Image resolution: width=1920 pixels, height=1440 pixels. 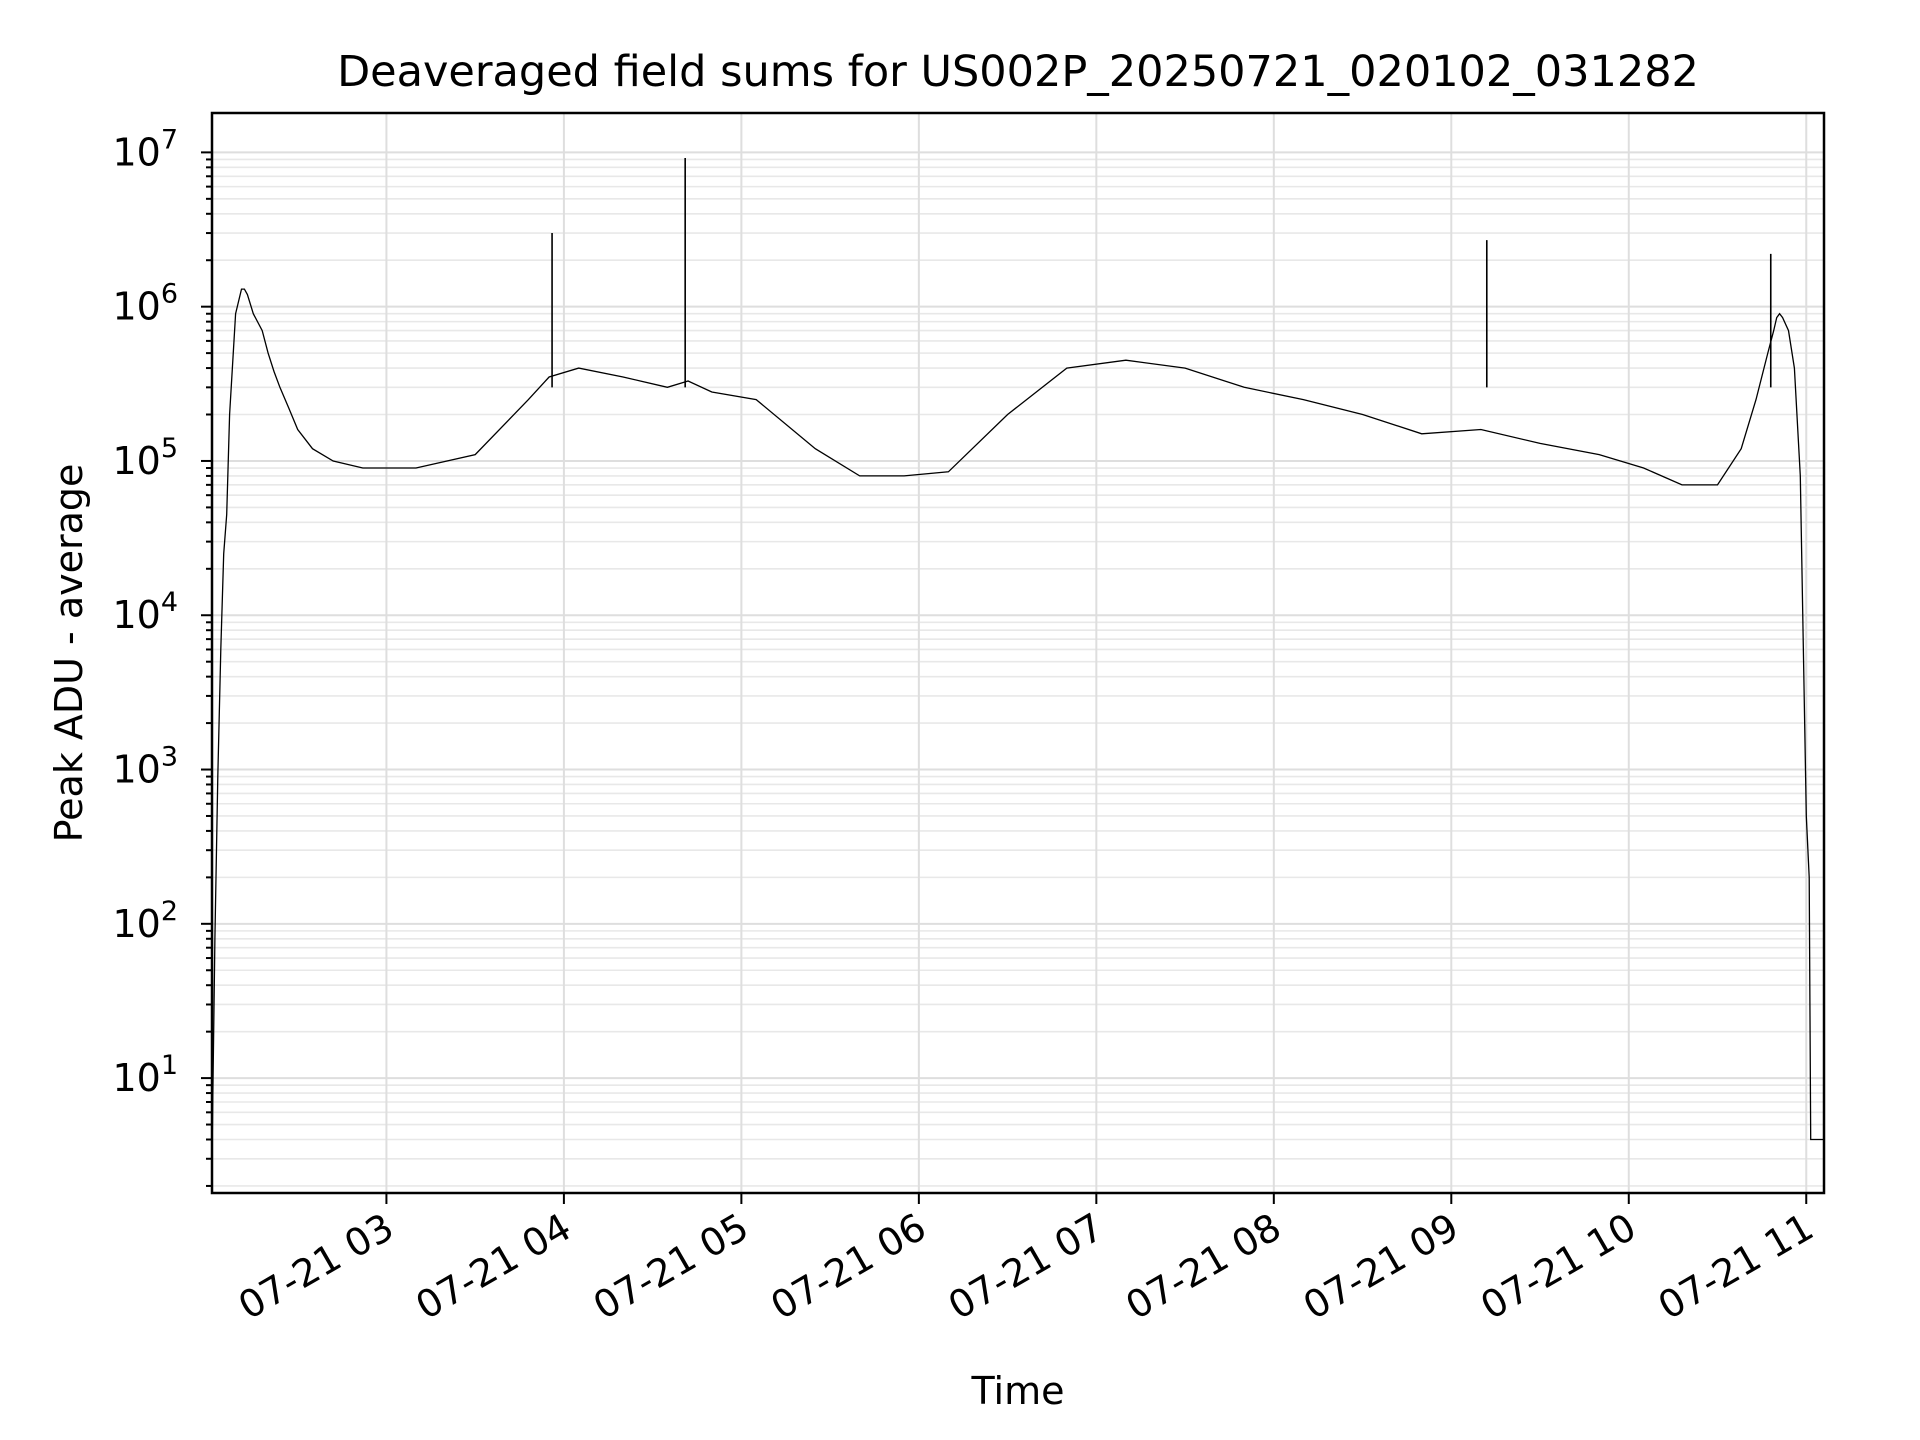 What do you see at coordinates (145, 458) in the screenshot?
I see `y-tick-label: 105` at bounding box center [145, 458].